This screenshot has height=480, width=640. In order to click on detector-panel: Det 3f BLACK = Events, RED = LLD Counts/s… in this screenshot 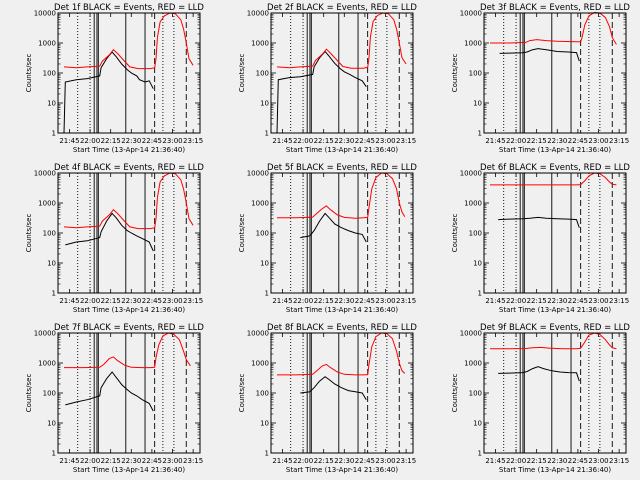, I will do `click(540, 78)`.